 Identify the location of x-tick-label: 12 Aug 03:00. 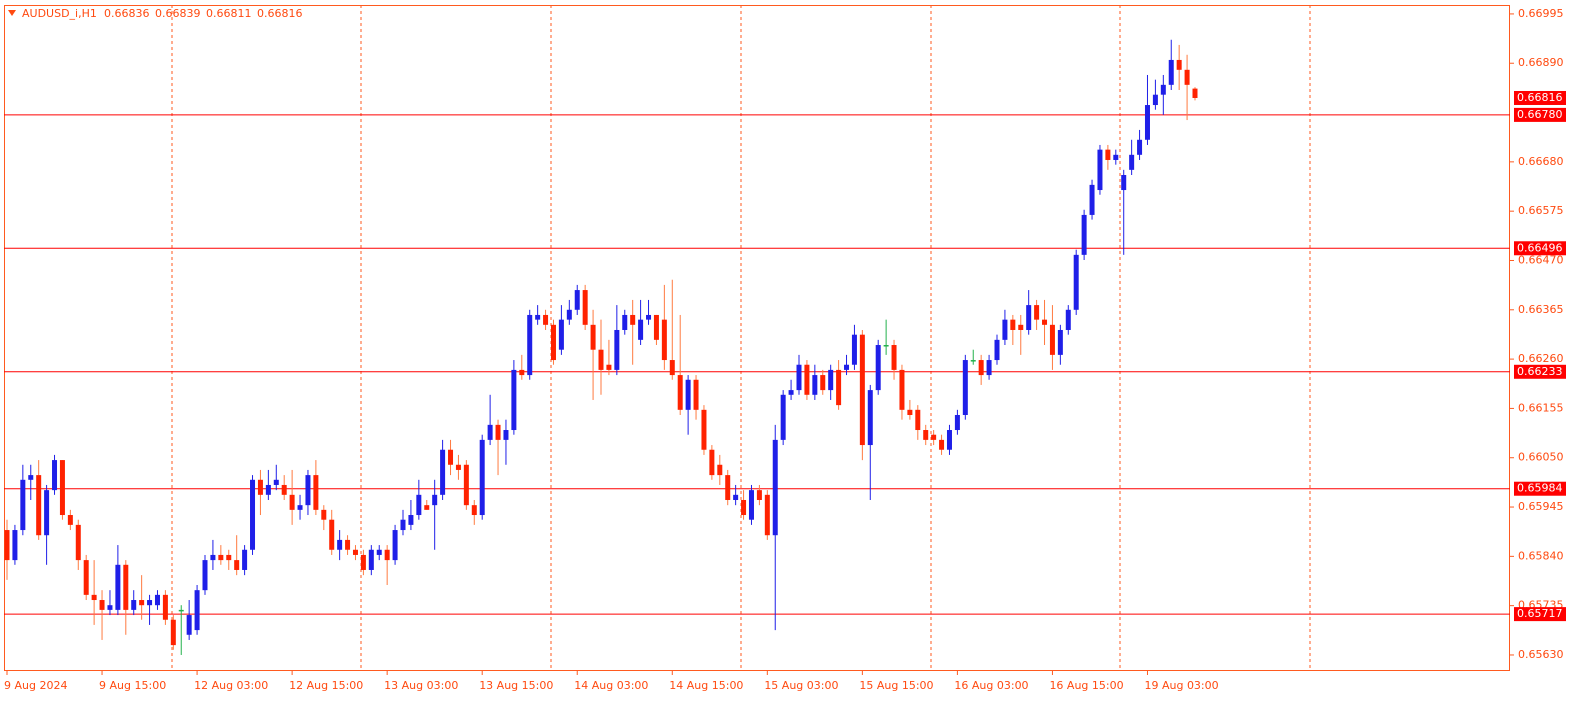
(231, 685).